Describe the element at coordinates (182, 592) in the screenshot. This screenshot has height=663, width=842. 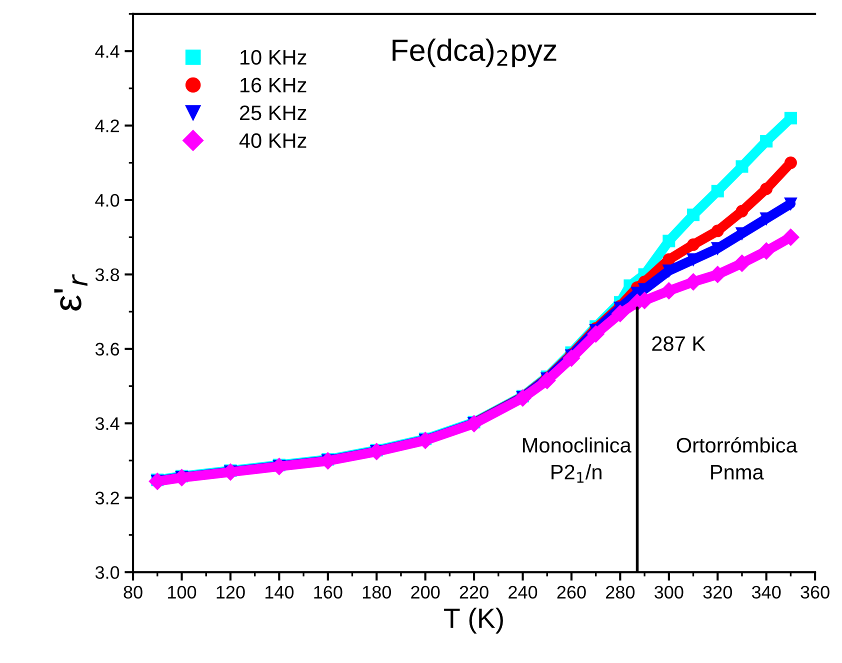
I see `x-tick-label: 100` at that location.